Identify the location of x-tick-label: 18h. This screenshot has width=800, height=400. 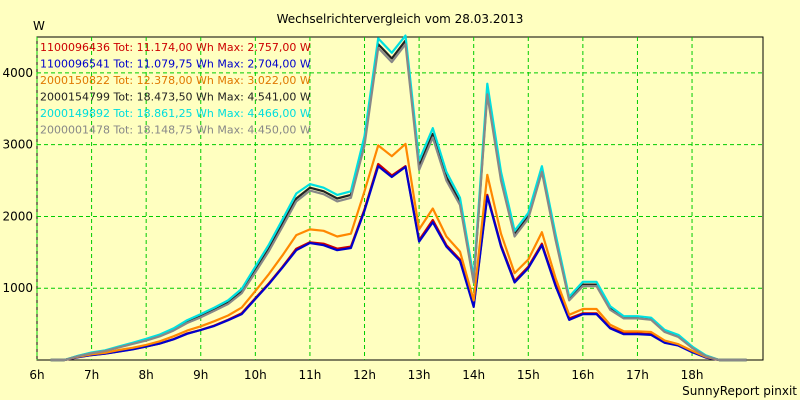
(692, 375).